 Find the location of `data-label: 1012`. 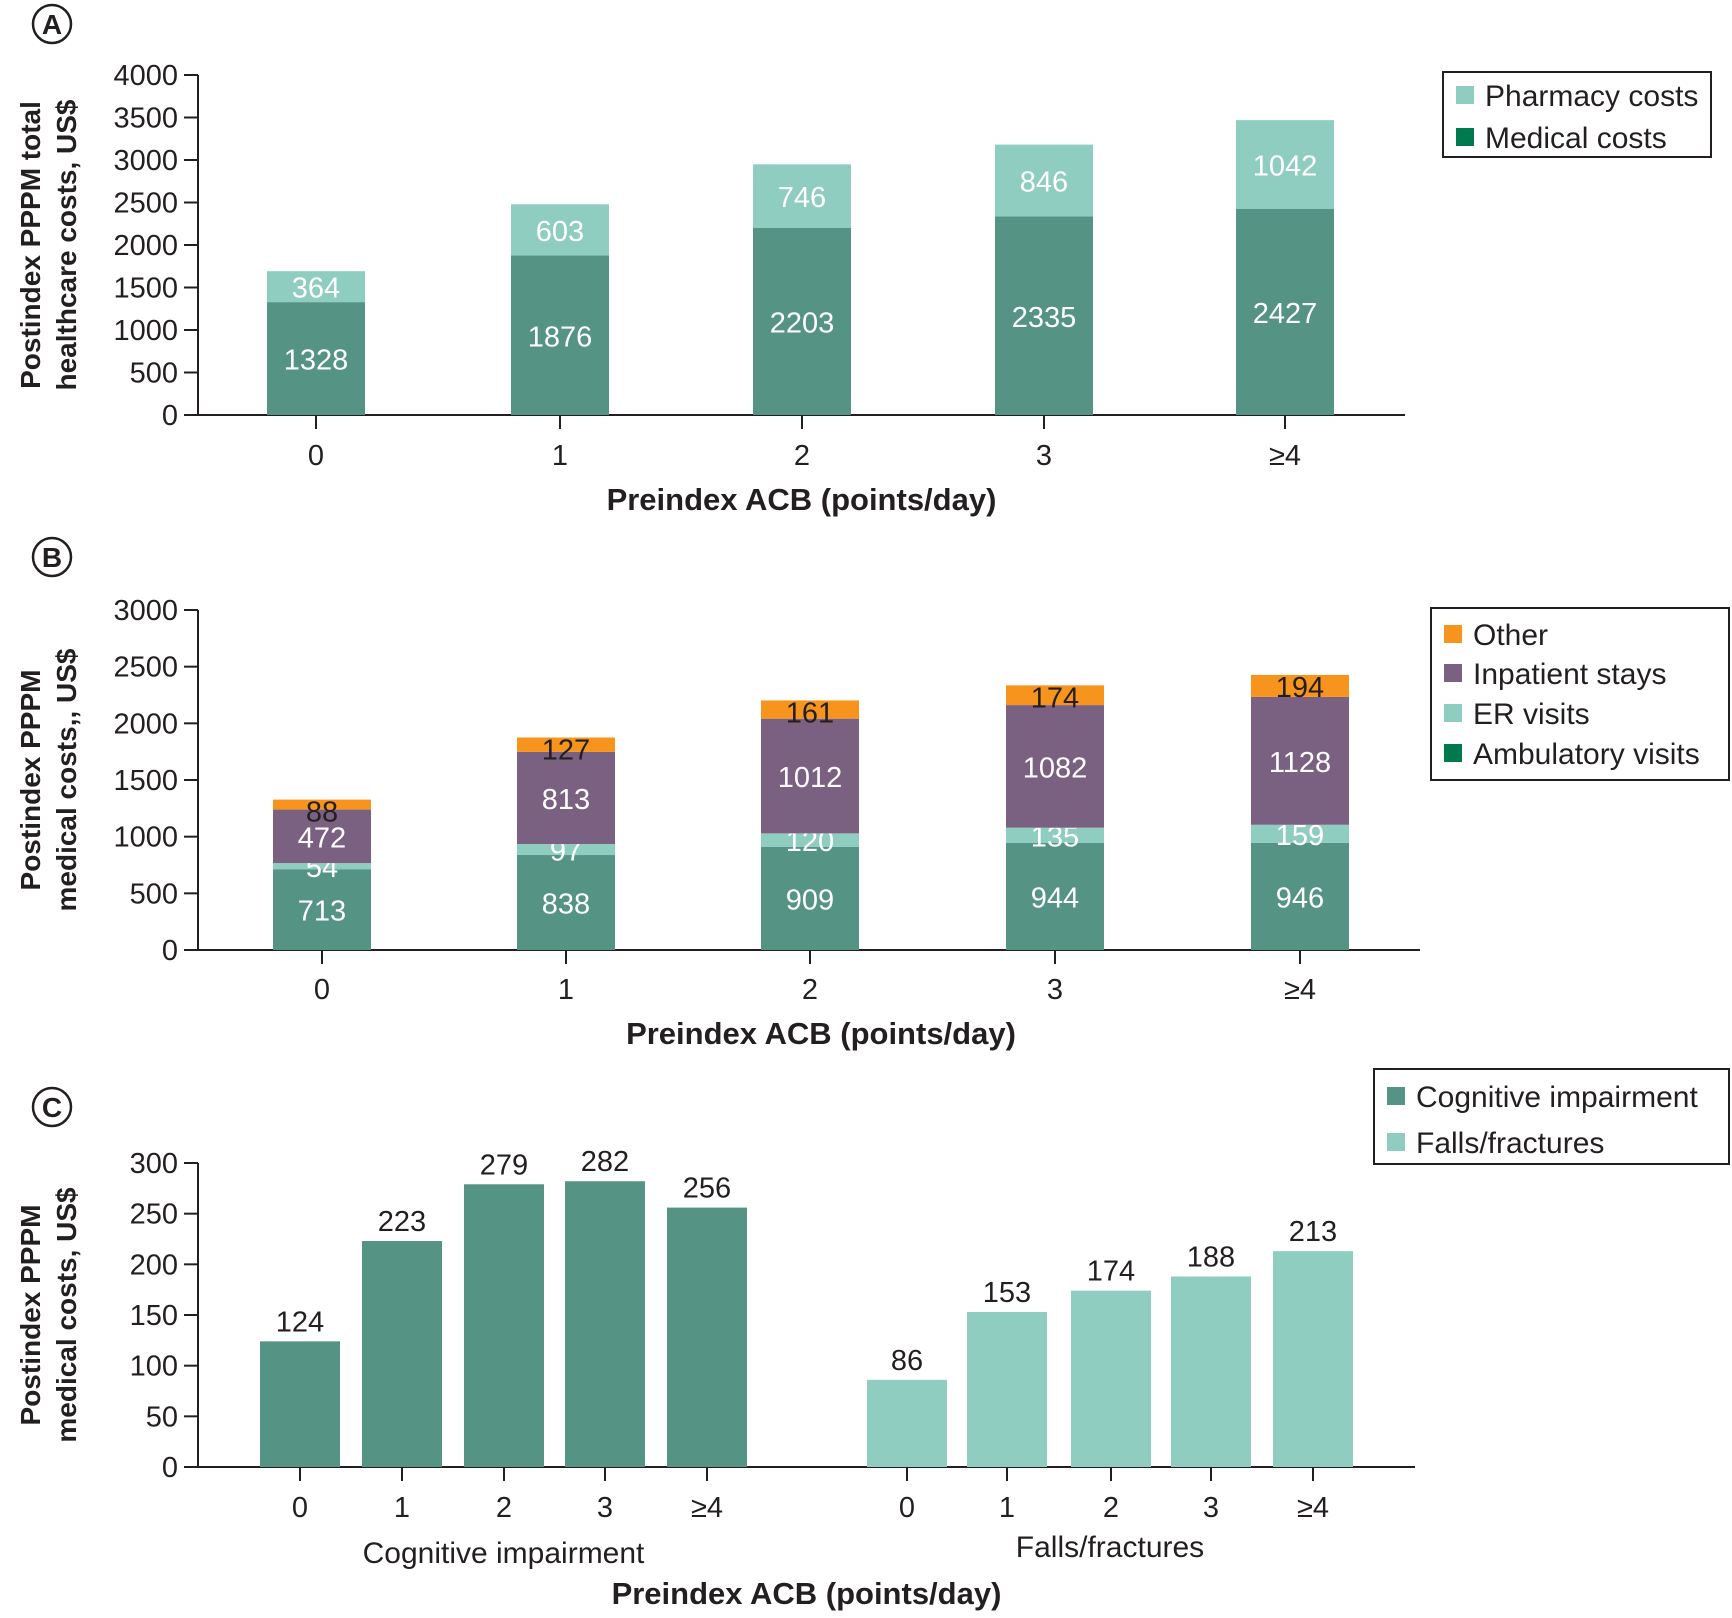

data-label: 1012 is located at coordinates (810, 778).